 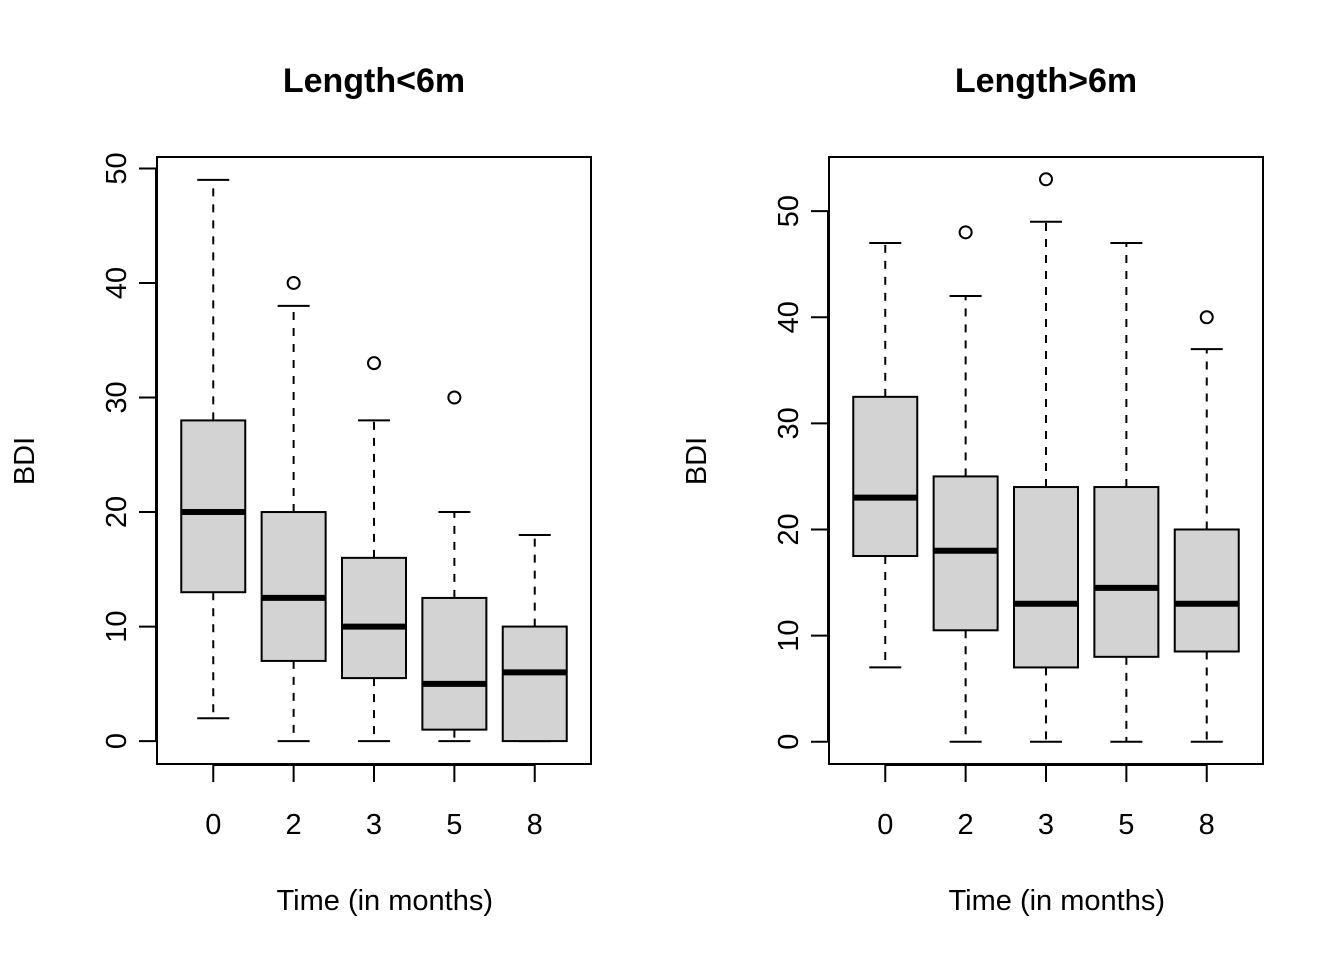 I want to click on chart-title: Length<6m, so click(x=374, y=81).